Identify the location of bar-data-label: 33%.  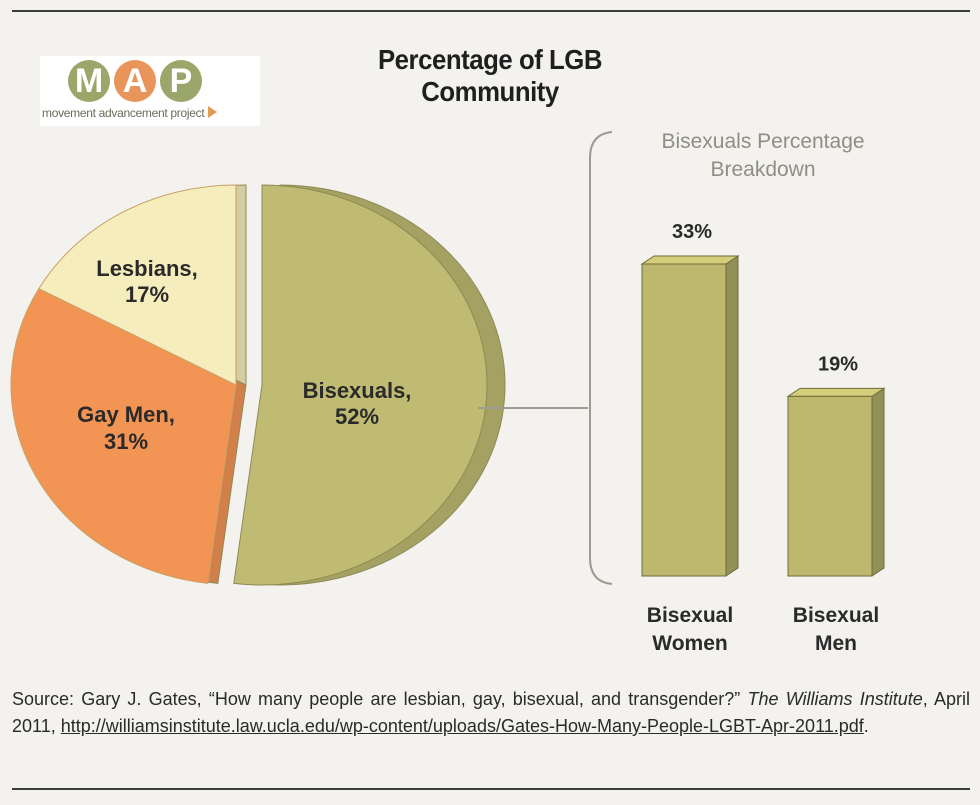
(692, 232).